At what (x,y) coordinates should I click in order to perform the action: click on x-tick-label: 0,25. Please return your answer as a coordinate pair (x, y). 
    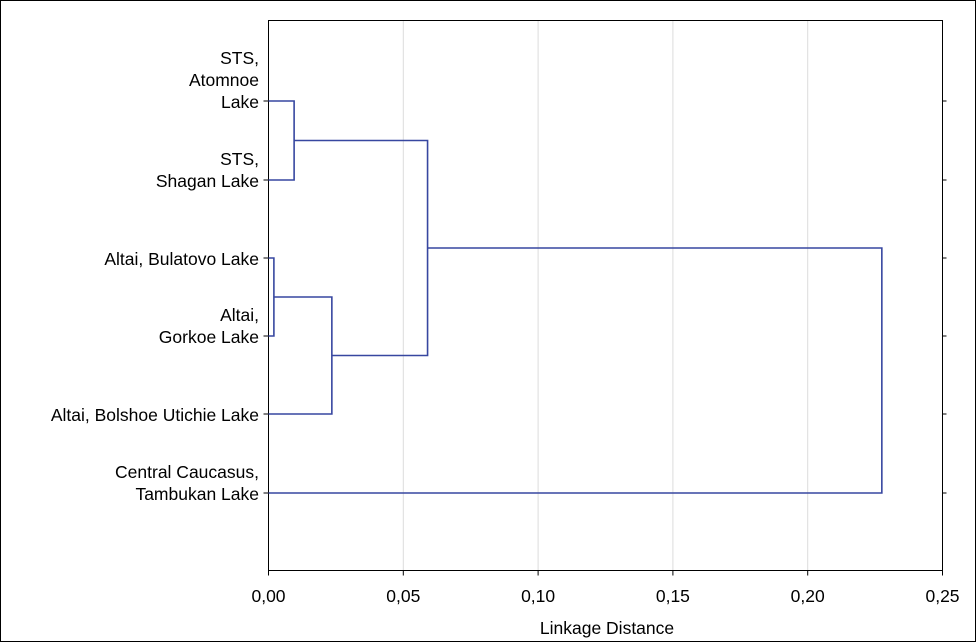
    Looking at the image, I should click on (942, 596).